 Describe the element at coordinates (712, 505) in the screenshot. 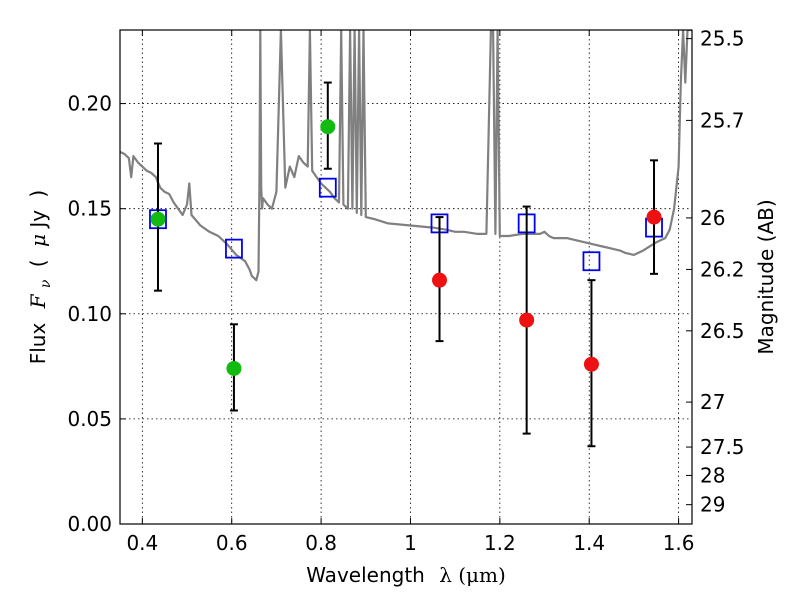

I see `y2-tick-label: 29` at that location.